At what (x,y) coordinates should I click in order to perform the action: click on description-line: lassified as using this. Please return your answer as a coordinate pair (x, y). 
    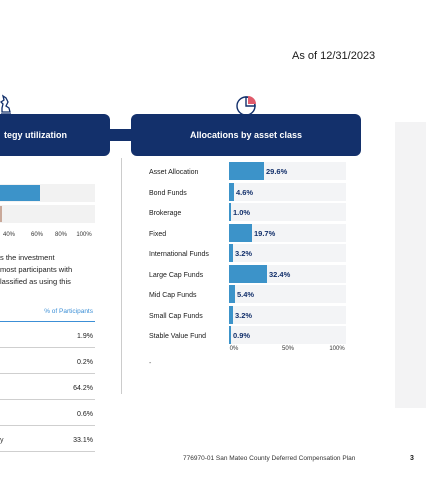
    Looking at the image, I should click on (35, 281).